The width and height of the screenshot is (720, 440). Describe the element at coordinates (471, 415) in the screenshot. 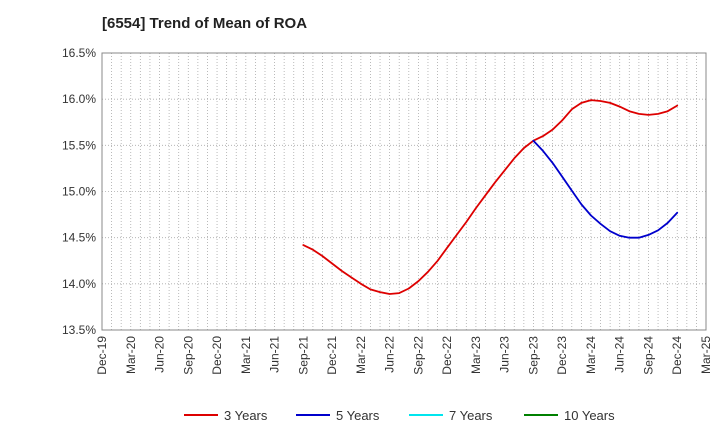

I see `legend-label-7-years: 7 Years` at that location.